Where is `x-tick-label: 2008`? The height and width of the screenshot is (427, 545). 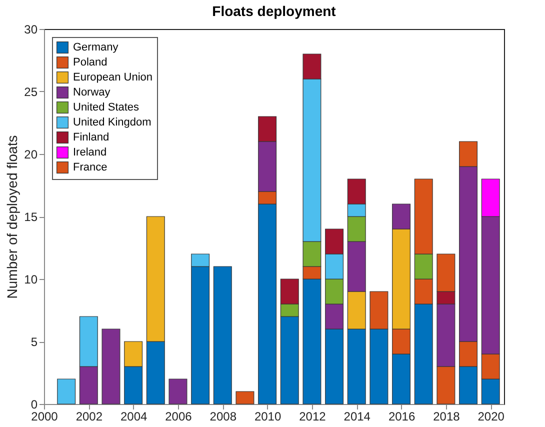
x-tick-label: 2008 is located at coordinates (223, 417).